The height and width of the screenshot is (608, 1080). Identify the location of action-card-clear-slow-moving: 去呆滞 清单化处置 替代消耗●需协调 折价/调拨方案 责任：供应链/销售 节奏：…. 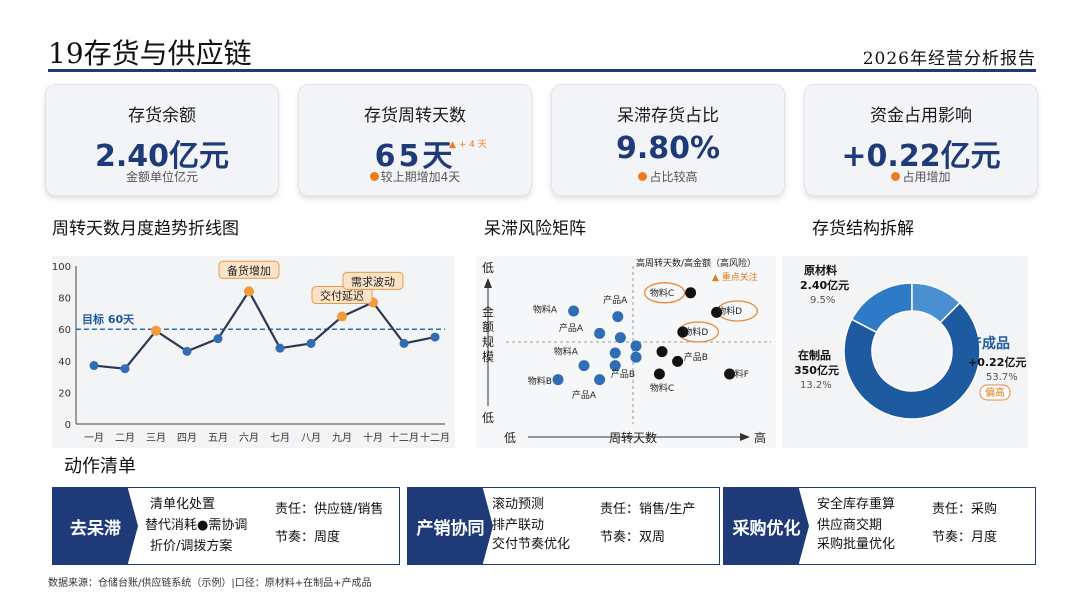
(226, 526).